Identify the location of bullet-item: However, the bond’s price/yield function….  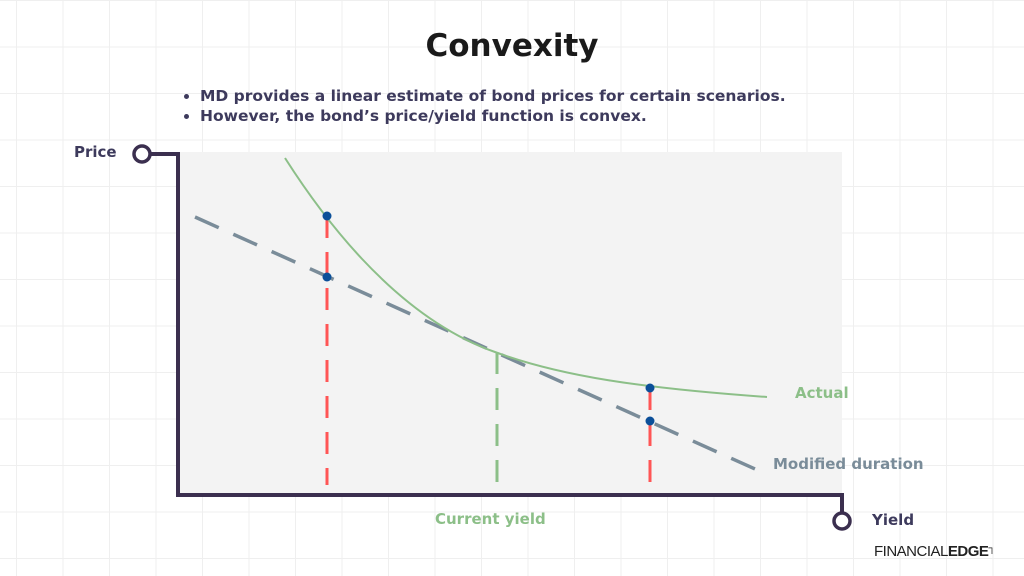
(493, 116).